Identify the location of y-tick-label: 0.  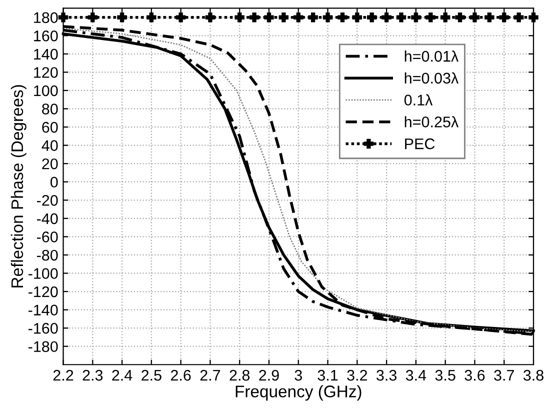
(54, 182).